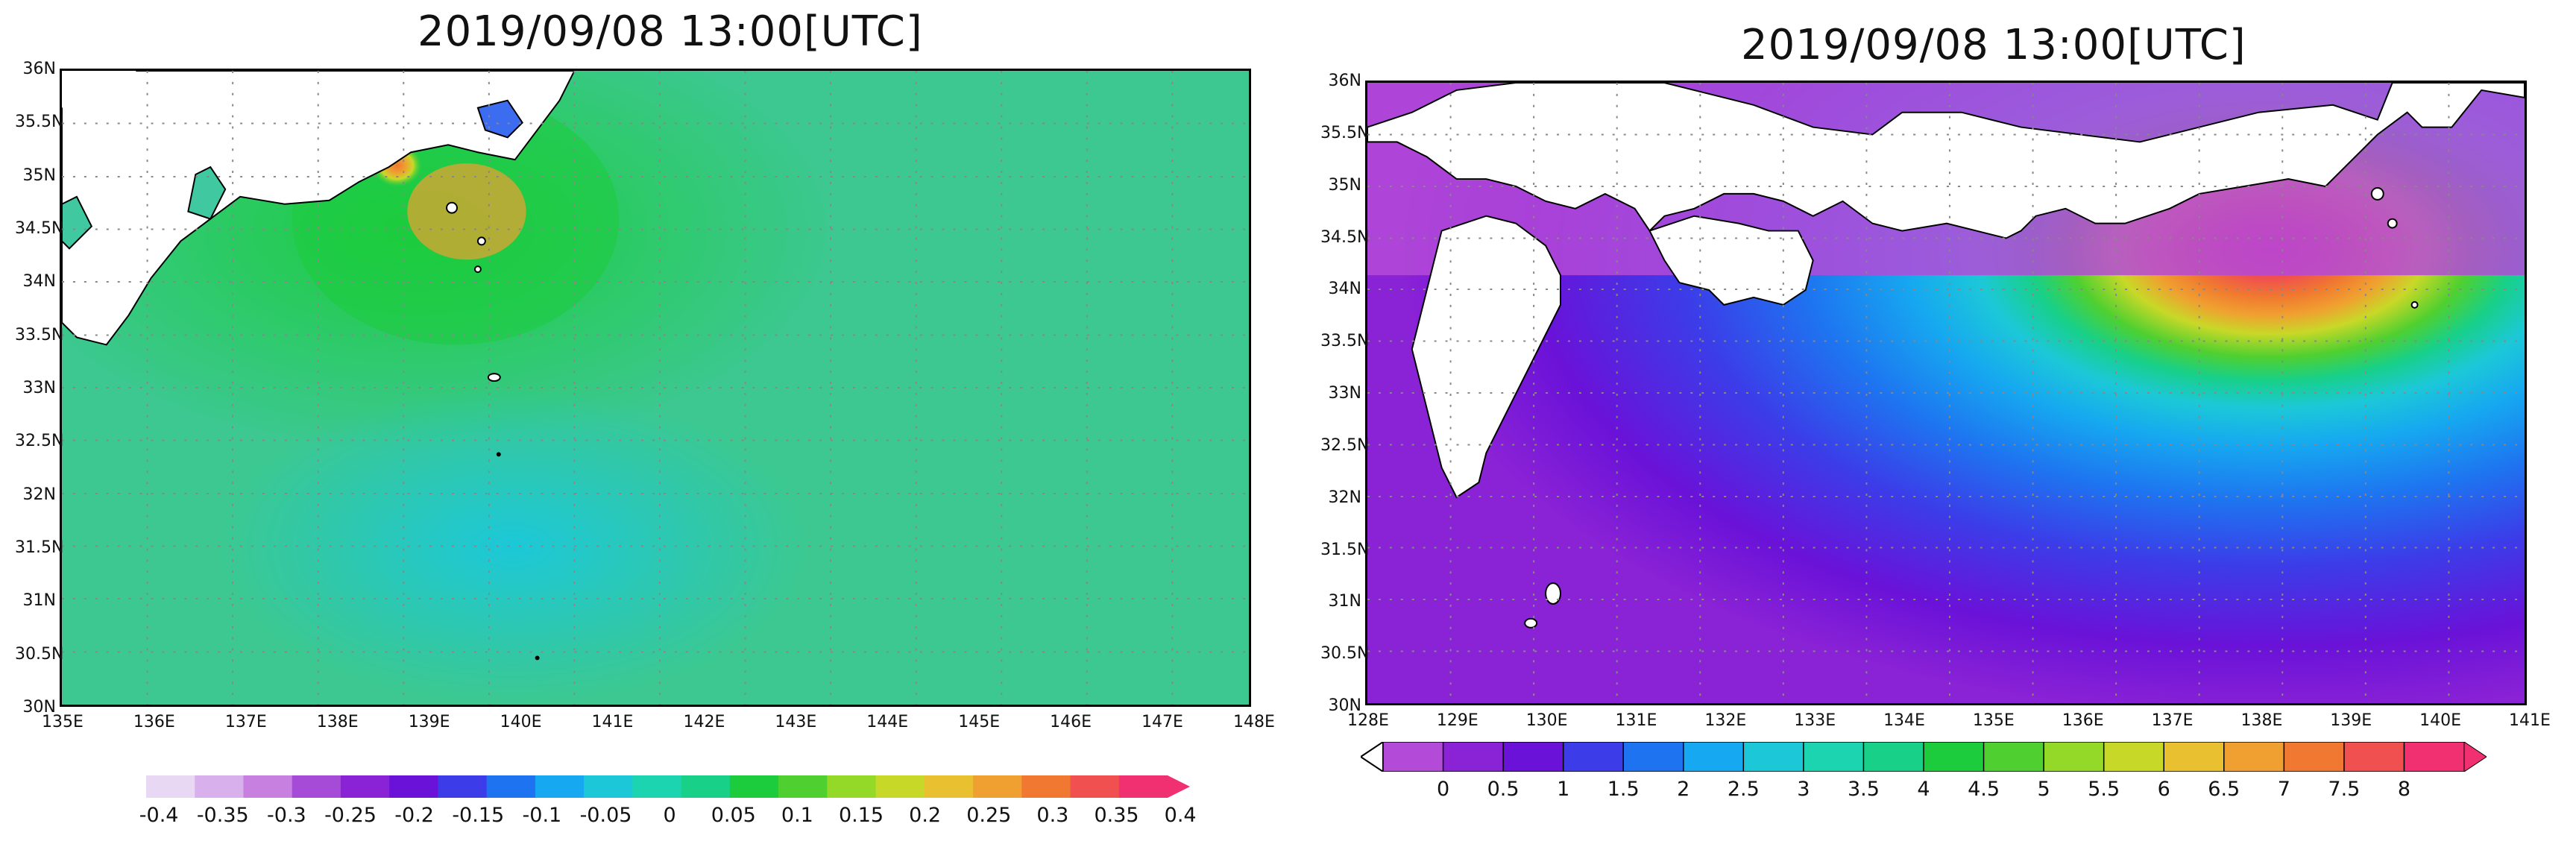 The height and width of the screenshot is (847, 2576). Describe the element at coordinates (159, 815) in the screenshot. I see `colorbar-tick-label: -0.4` at that location.